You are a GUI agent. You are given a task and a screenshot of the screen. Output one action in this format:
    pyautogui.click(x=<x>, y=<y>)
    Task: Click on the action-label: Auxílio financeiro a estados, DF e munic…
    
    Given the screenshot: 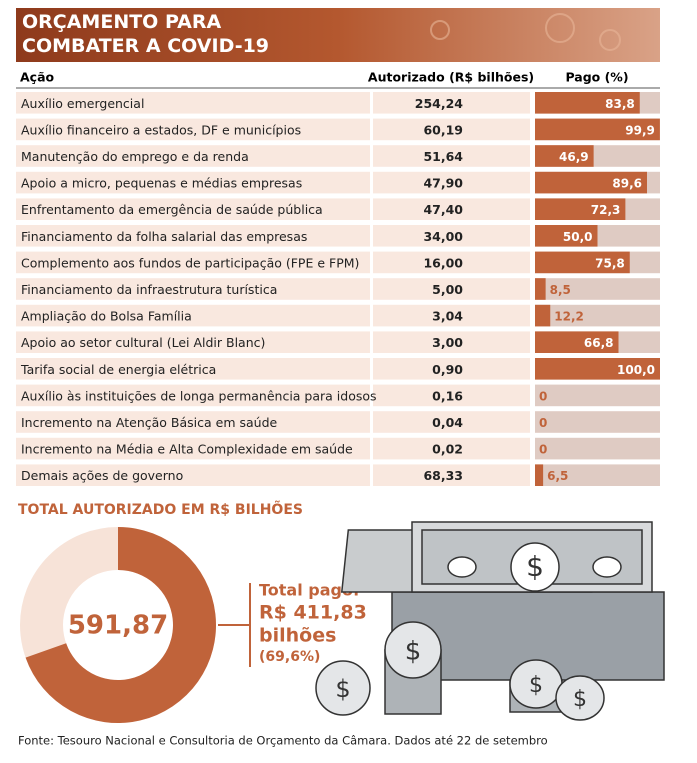 What is the action you would take?
    pyautogui.click(x=161, y=129)
    